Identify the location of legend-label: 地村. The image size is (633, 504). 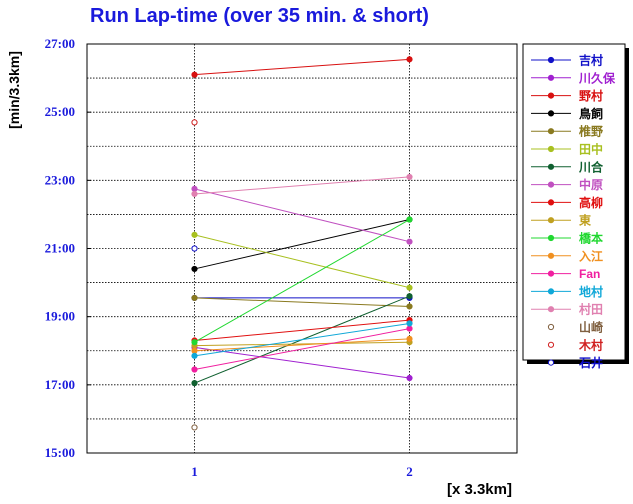
(591, 291).